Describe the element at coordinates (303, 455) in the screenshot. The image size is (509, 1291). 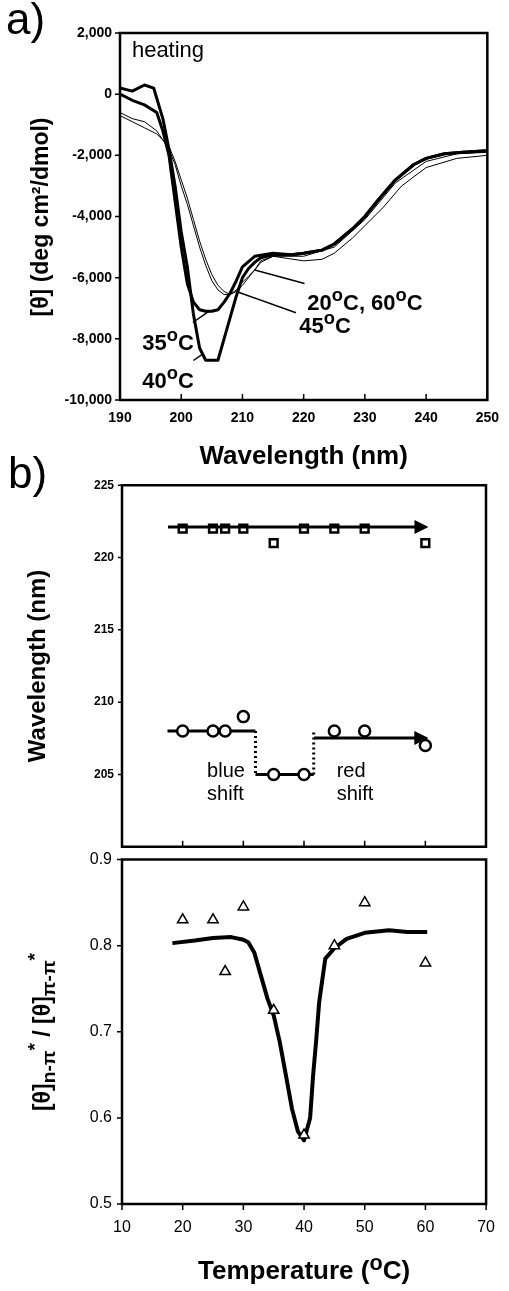
I see `x-axis-title: Wavelength (nm)` at that location.